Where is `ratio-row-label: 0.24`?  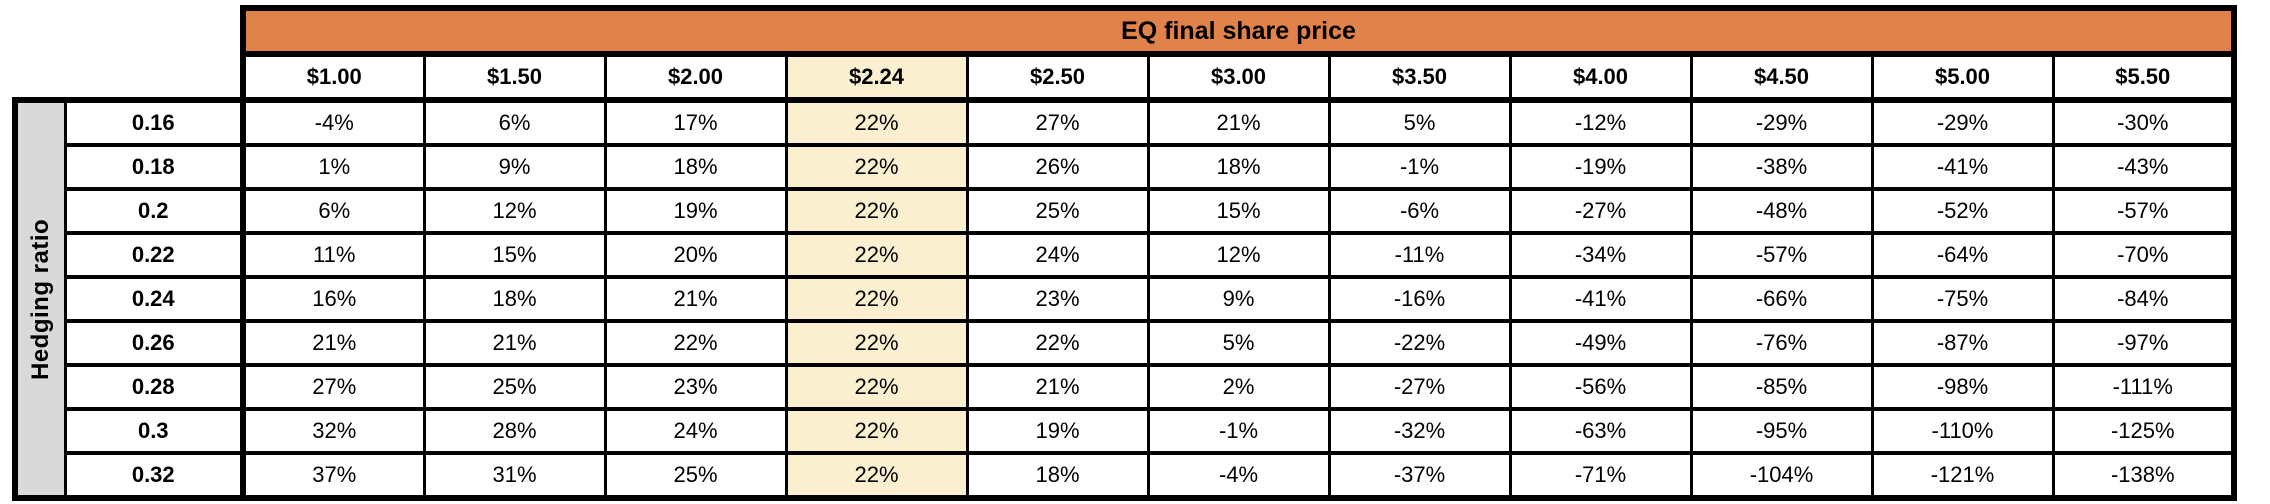
ratio-row-label: 0.24 is located at coordinates (154, 299).